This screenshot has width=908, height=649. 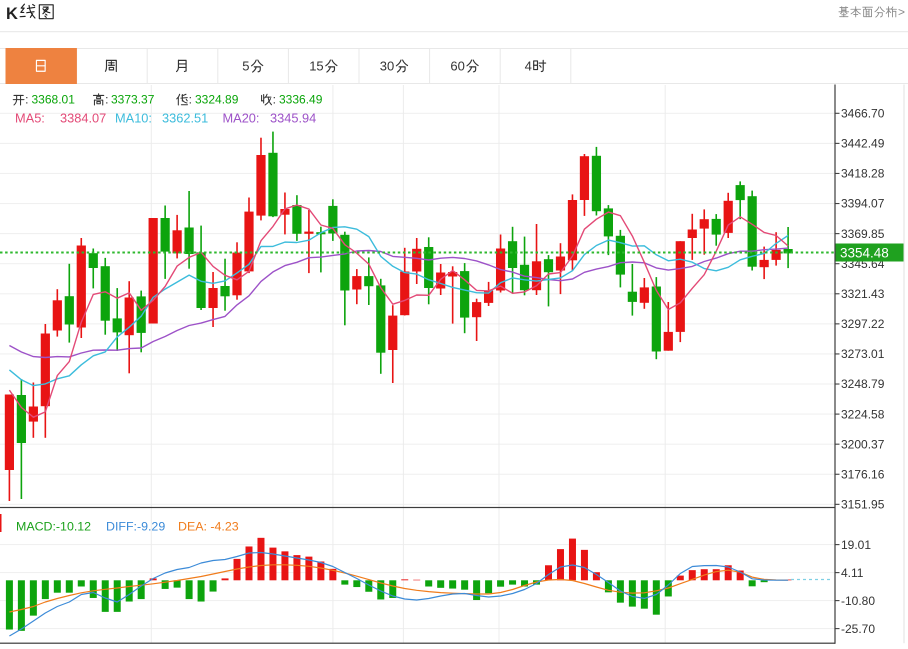 What do you see at coordinates (863, 144) in the screenshot?
I see `svg-text: 3442.49` at bounding box center [863, 144].